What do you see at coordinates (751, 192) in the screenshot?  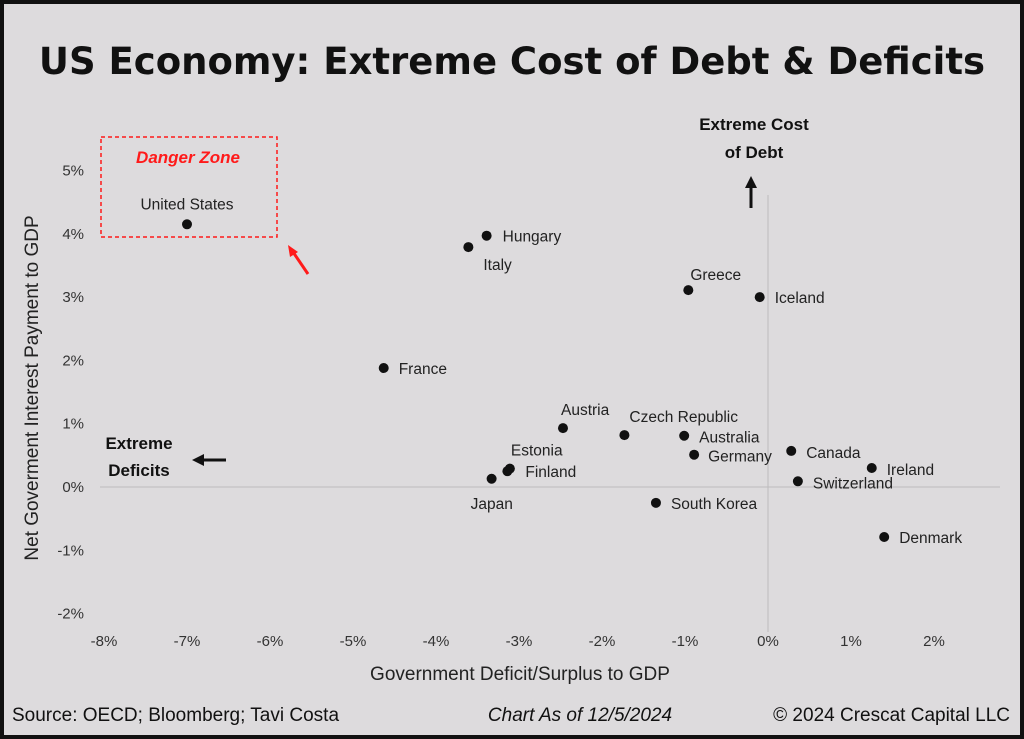 I see `arrow-up-icon` at bounding box center [751, 192].